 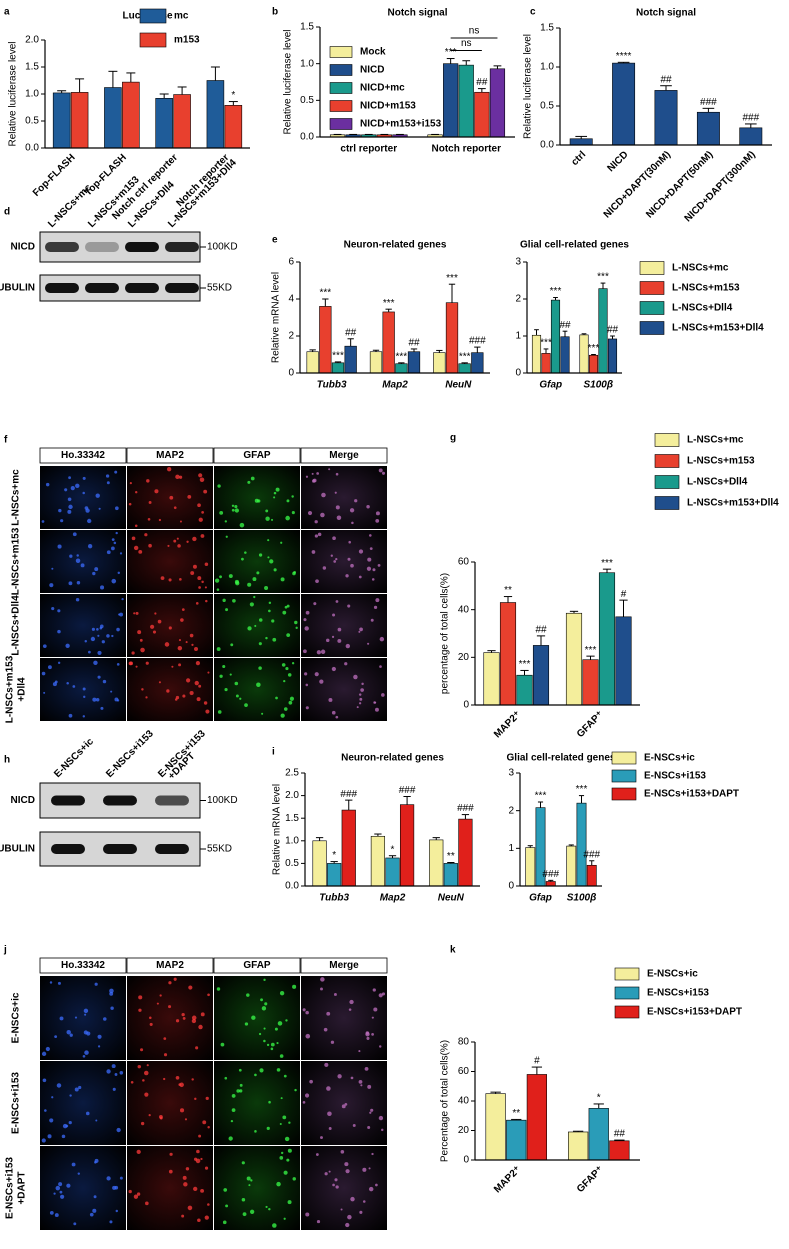 What do you see at coordinates (533, 12) in the screenshot?
I see `panel-letter: c` at bounding box center [533, 12].